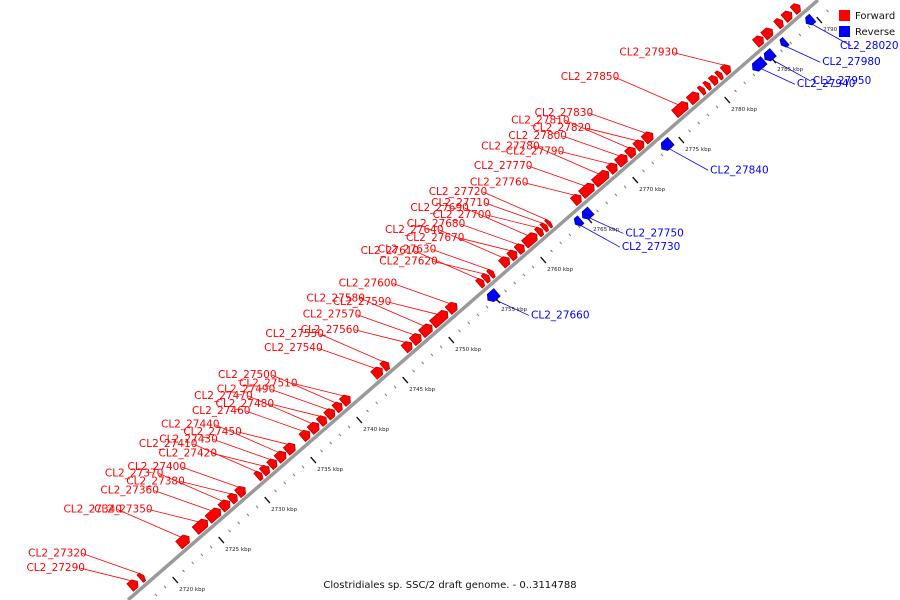  Describe the element at coordinates (376, 430) in the screenshot. I see `tick-label: 2740 kbp` at that location.